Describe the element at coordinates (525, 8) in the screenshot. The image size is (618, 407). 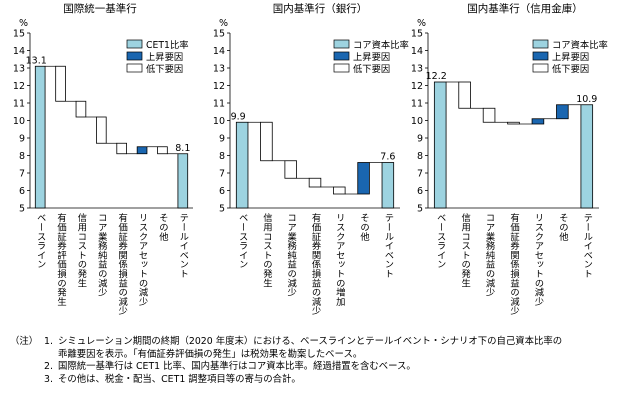
I see `chart-title: 国内基準行（信用金庫）` at that location.